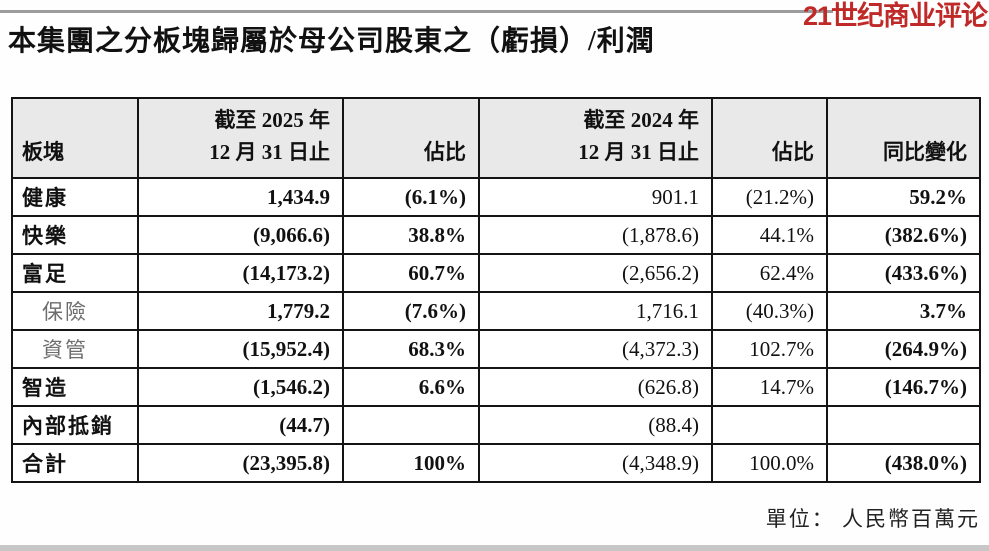 Image resolution: width=989 pixels, height=551 pixels. What do you see at coordinates (411, 311) in the screenshot?
I see `cell-2025-share: (7.6%)` at bounding box center [411, 311].